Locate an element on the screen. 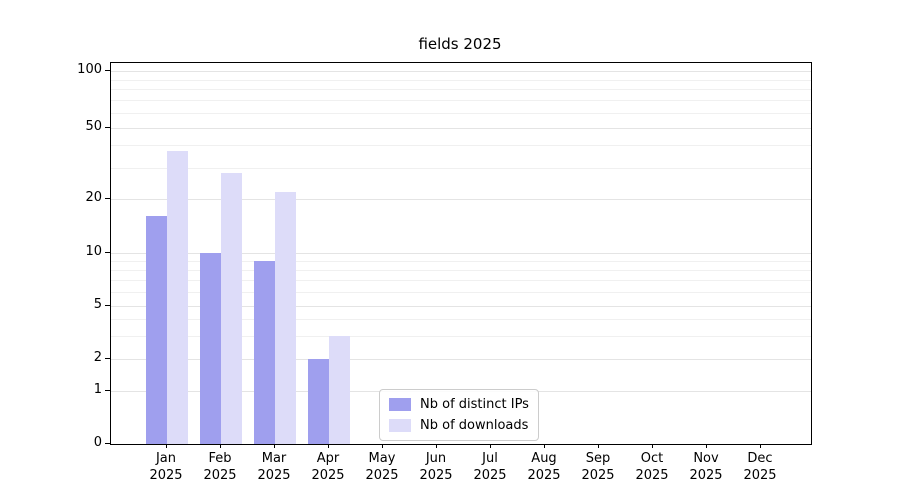 The height and width of the screenshot is (500, 900). x-tick-label-jan: Jan 2025 is located at coordinates (166, 467).